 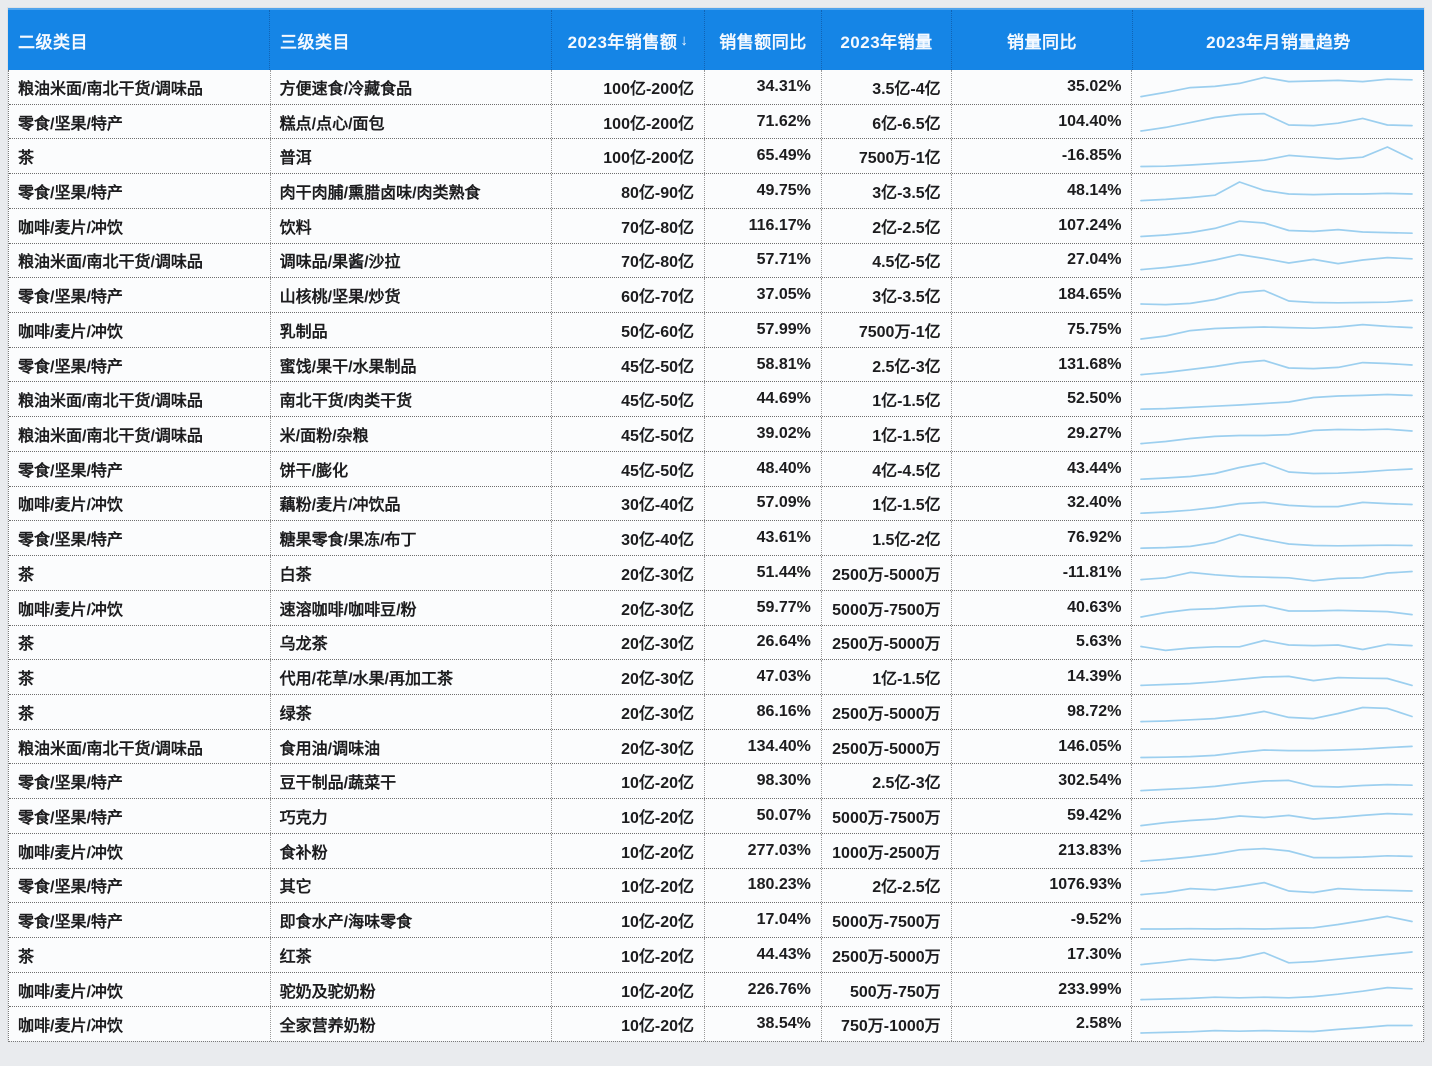 I want to click on column-header-volume_yoy: 销量同比, so click(x=1042, y=40).